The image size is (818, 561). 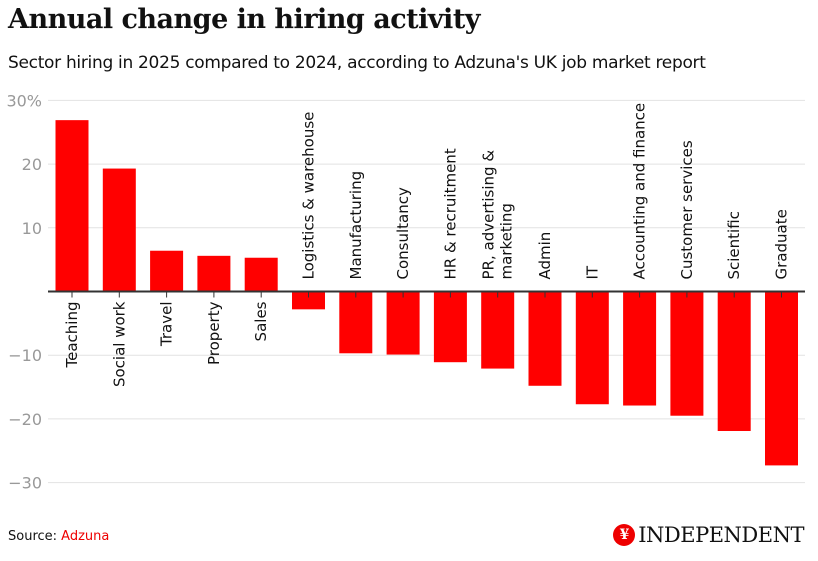 What do you see at coordinates (403, 233) in the screenshot?
I see `x-tick-label: Consultancy` at bounding box center [403, 233].